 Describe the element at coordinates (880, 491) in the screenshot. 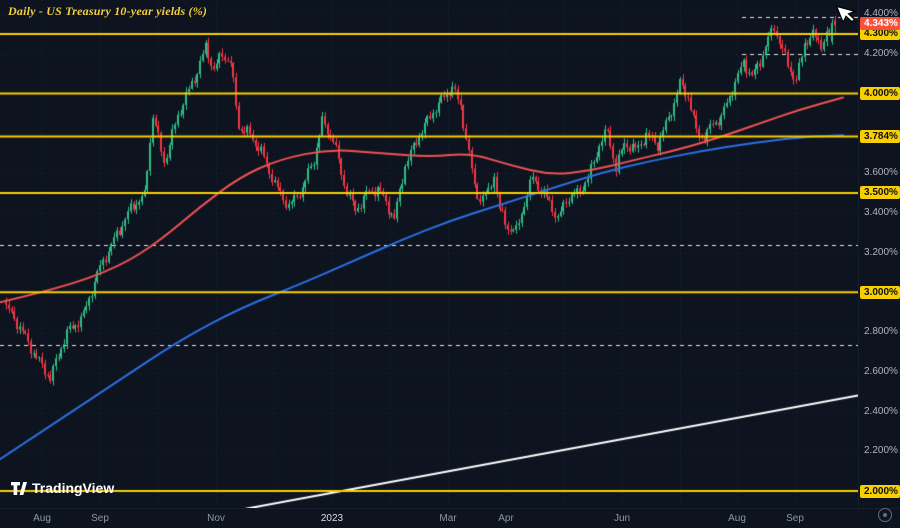

I see `level-price-badge: 2.000%` at that location.